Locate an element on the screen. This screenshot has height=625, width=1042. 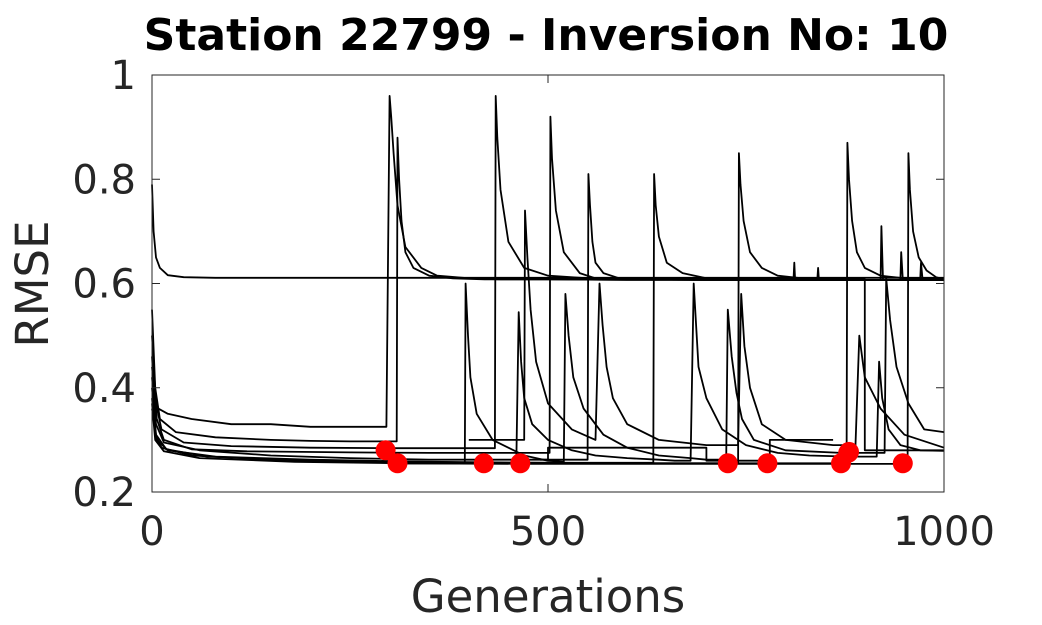
y-tick-label: 1 is located at coordinates (123, 76).